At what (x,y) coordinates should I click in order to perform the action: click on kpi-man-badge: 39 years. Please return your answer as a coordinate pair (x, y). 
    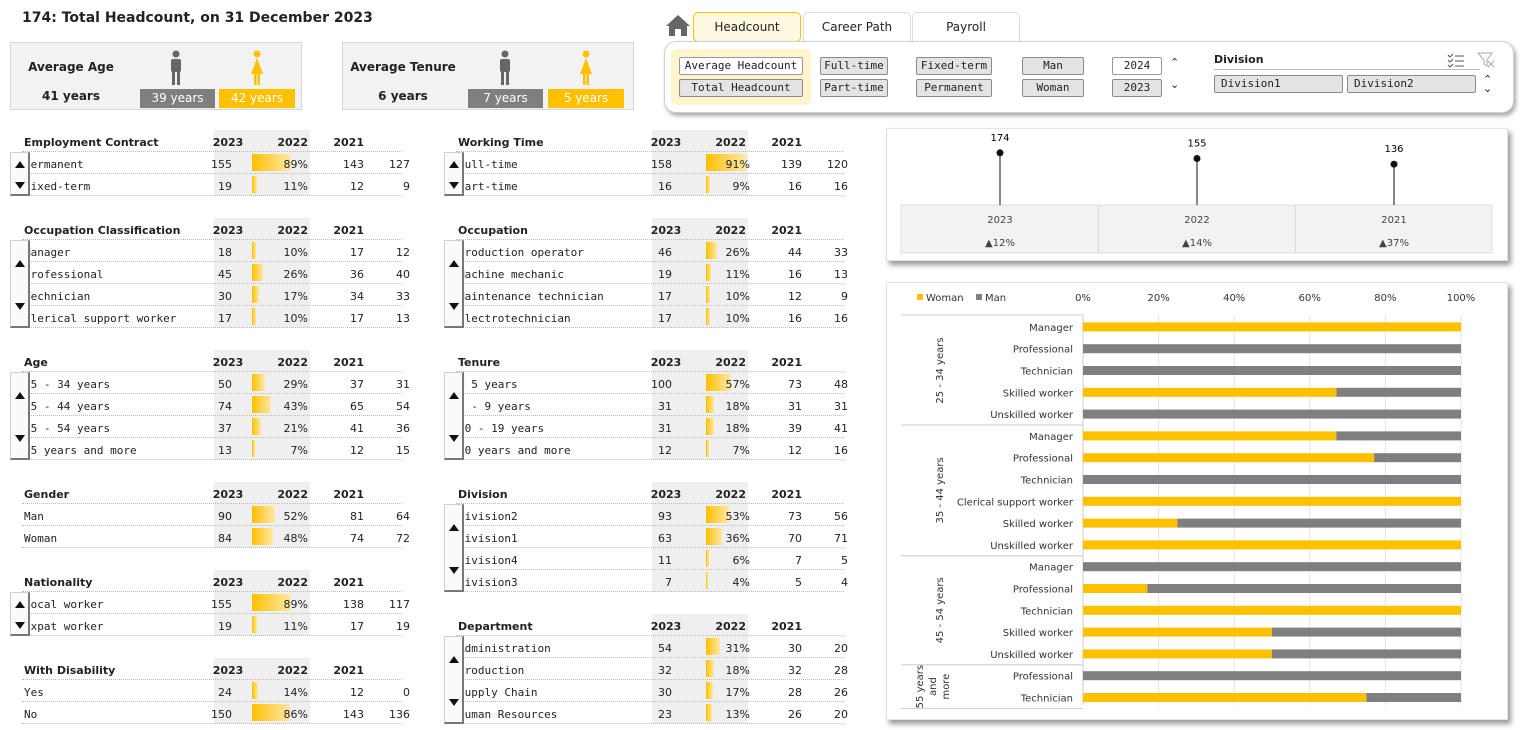
    Looking at the image, I should click on (177, 98).